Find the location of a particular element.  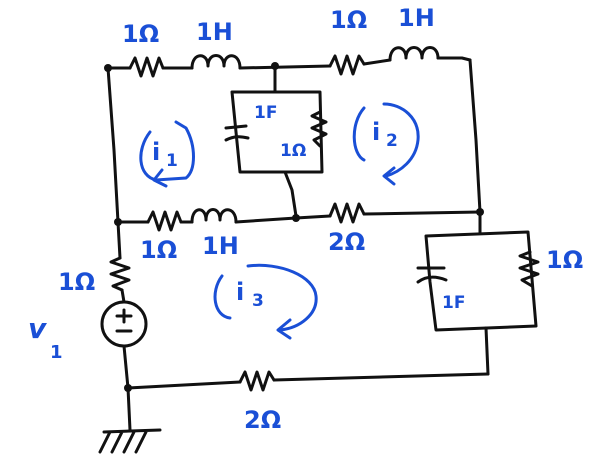

right-rc-block is located at coordinates (481, 281).